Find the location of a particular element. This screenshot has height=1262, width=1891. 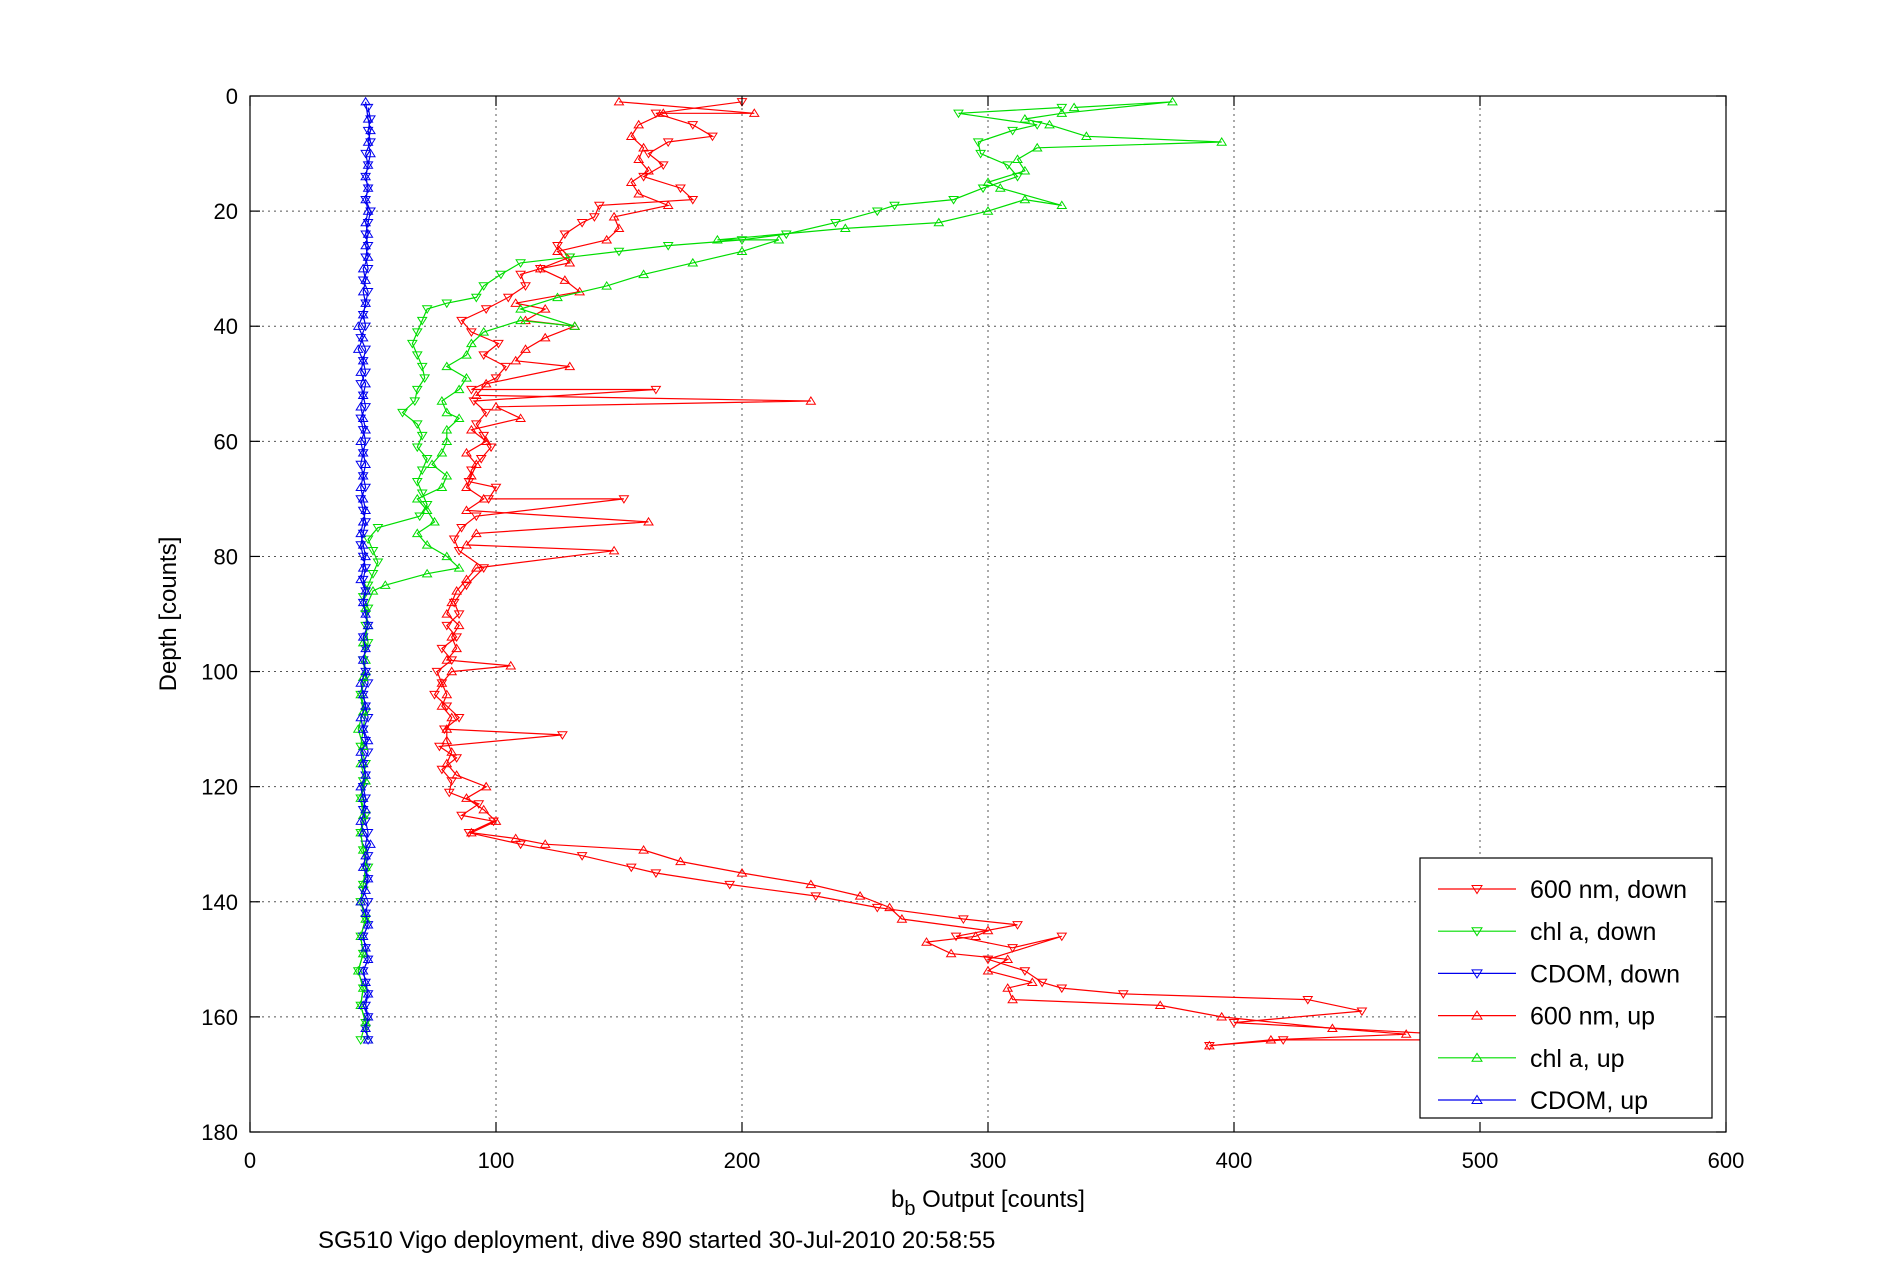

x-tick-label: 100 is located at coordinates (496, 1160).